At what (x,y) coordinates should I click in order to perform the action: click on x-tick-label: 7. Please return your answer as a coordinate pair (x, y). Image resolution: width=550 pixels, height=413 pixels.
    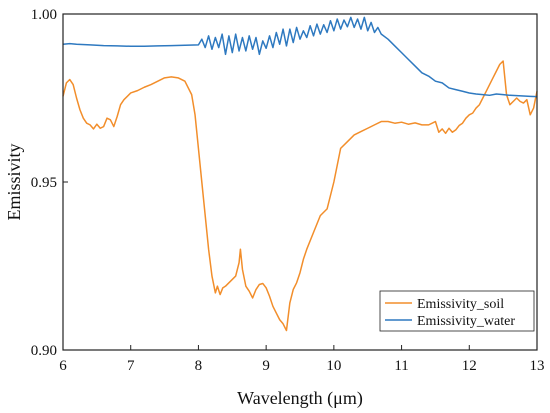
    Looking at the image, I should click on (131, 366).